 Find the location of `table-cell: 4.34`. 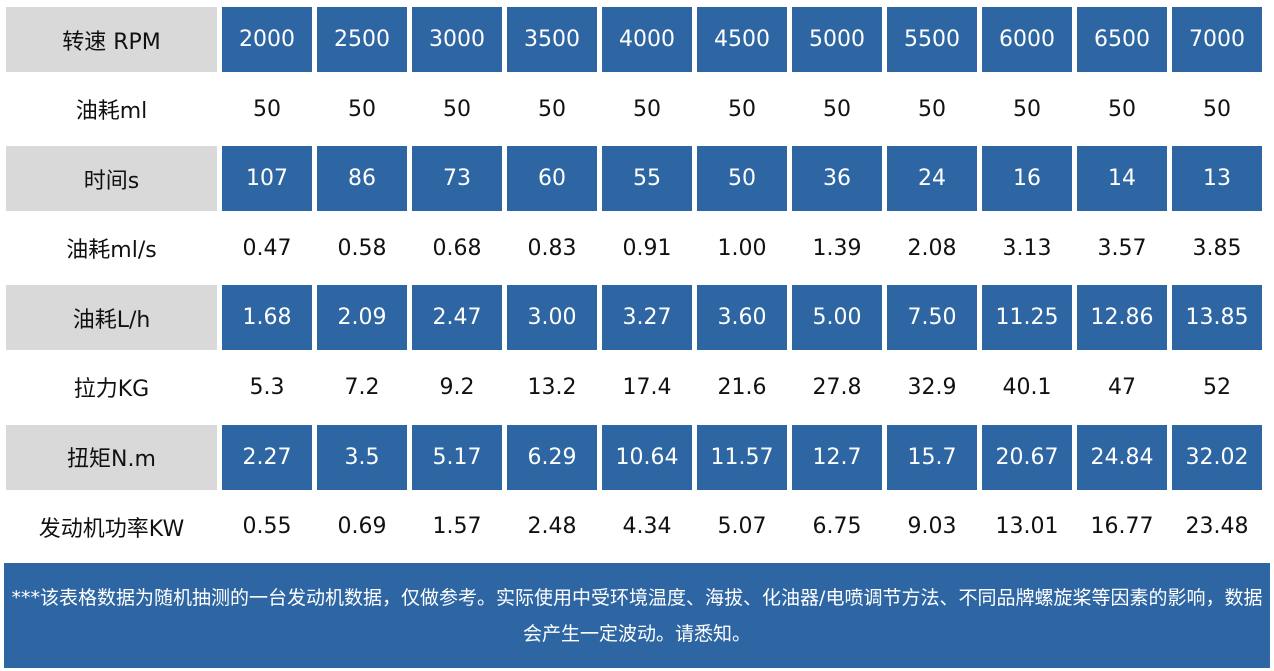

table-cell: 4.34 is located at coordinates (647, 527).